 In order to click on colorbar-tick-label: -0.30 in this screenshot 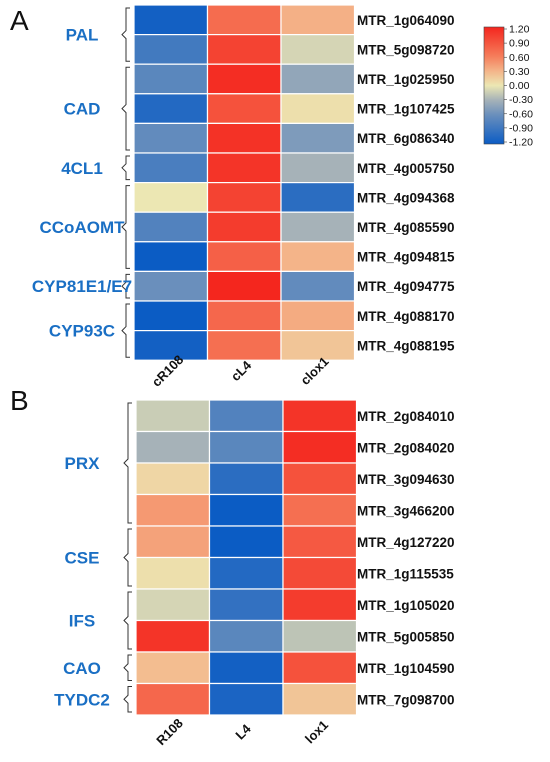, I will do `click(521, 100)`.